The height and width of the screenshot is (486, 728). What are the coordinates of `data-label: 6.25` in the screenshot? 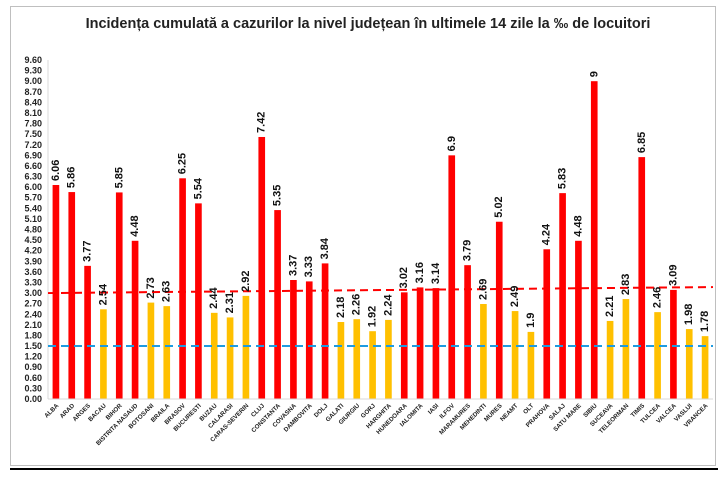 It's located at (183, 163).